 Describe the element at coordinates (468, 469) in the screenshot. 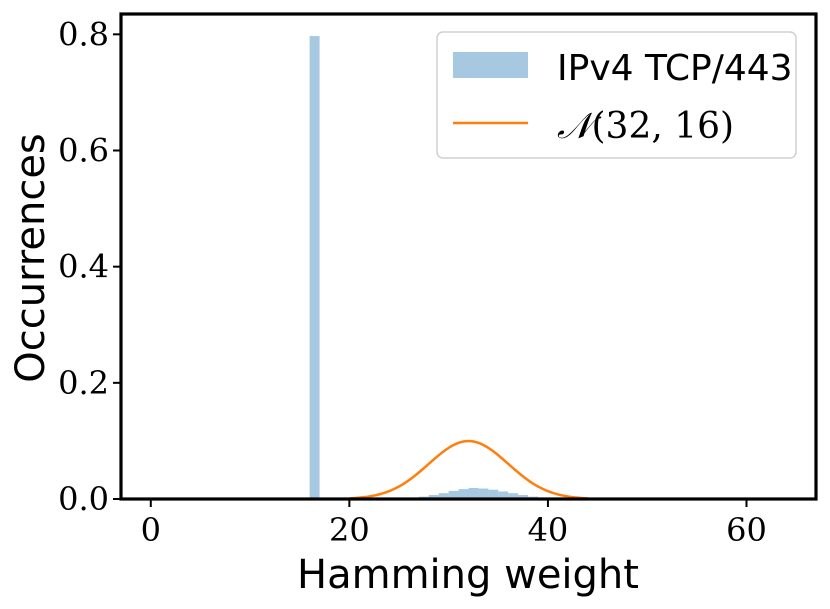

I see `normal-curve-line` at that location.